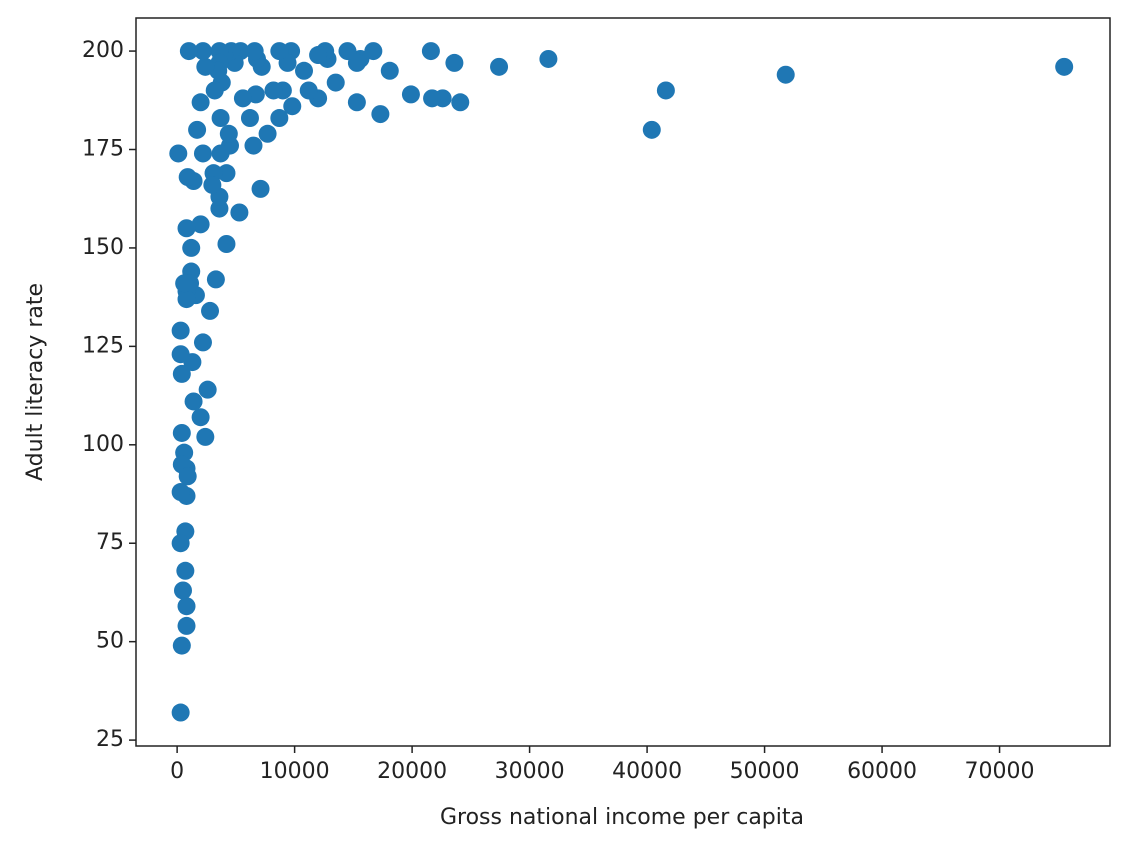 The width and height of the screenshot is (1124, 848). I want to click on y-tick-label: 50, so click(110, 641).